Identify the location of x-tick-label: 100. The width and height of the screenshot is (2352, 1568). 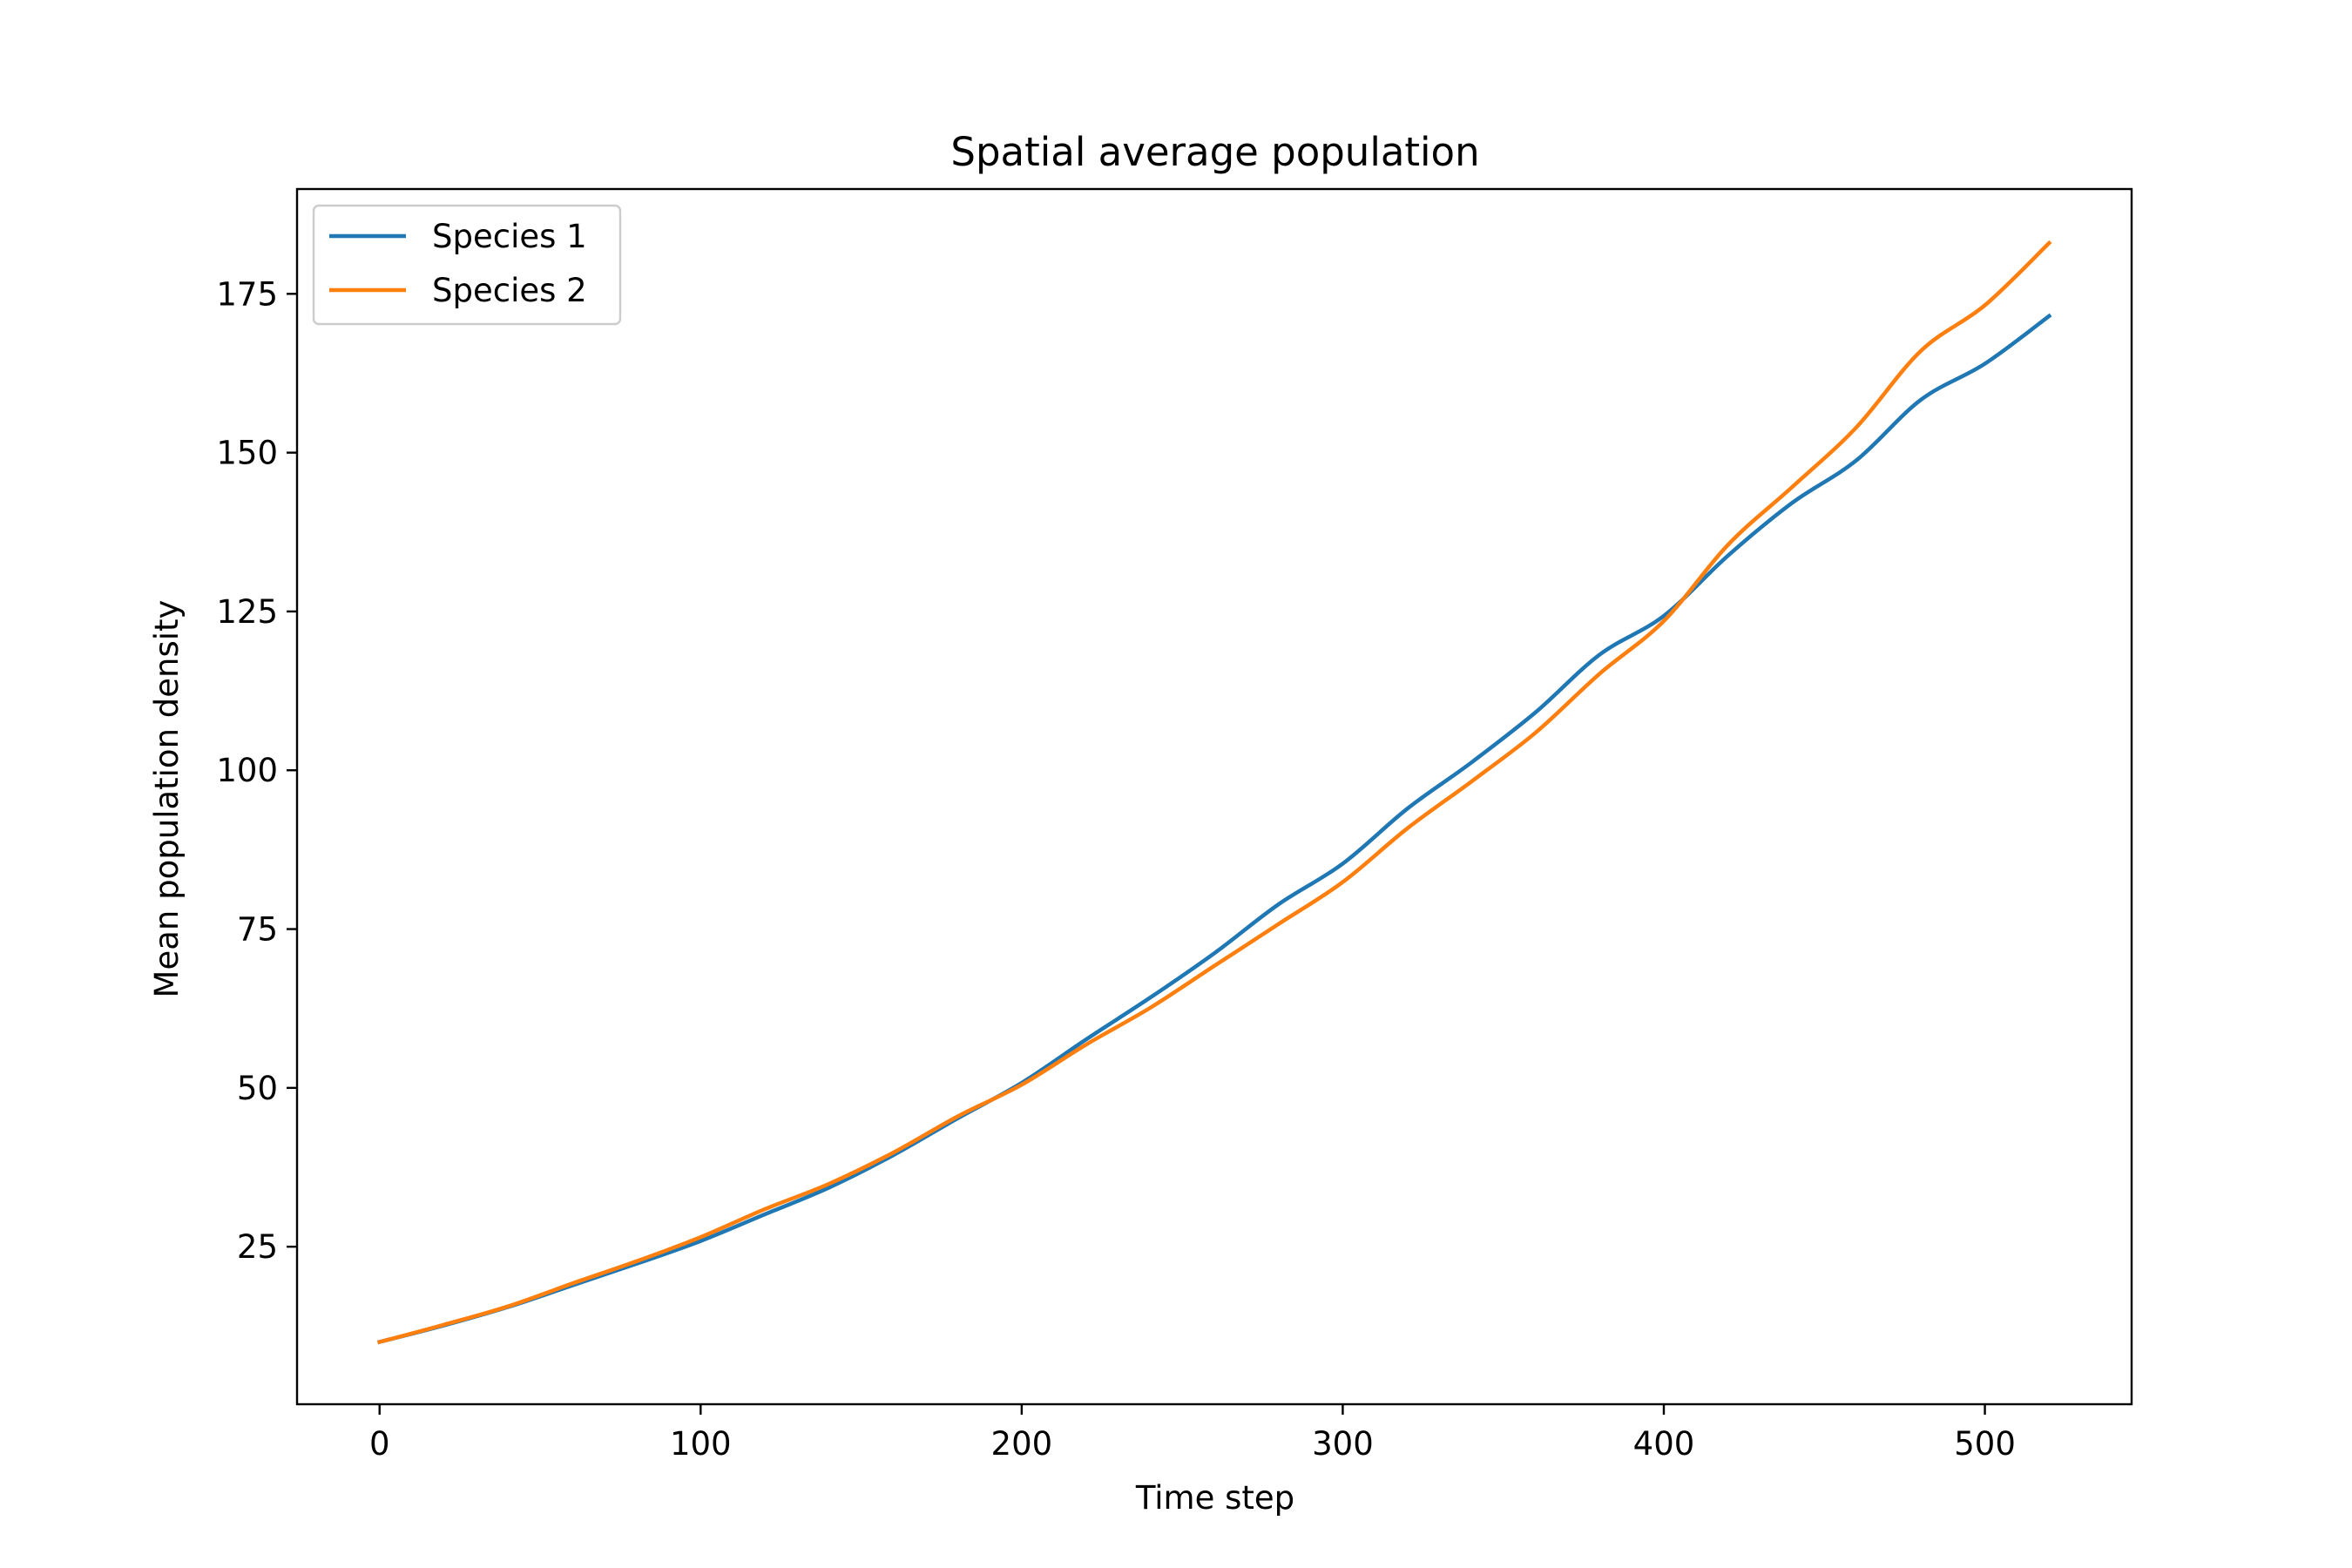
(701, 1444).